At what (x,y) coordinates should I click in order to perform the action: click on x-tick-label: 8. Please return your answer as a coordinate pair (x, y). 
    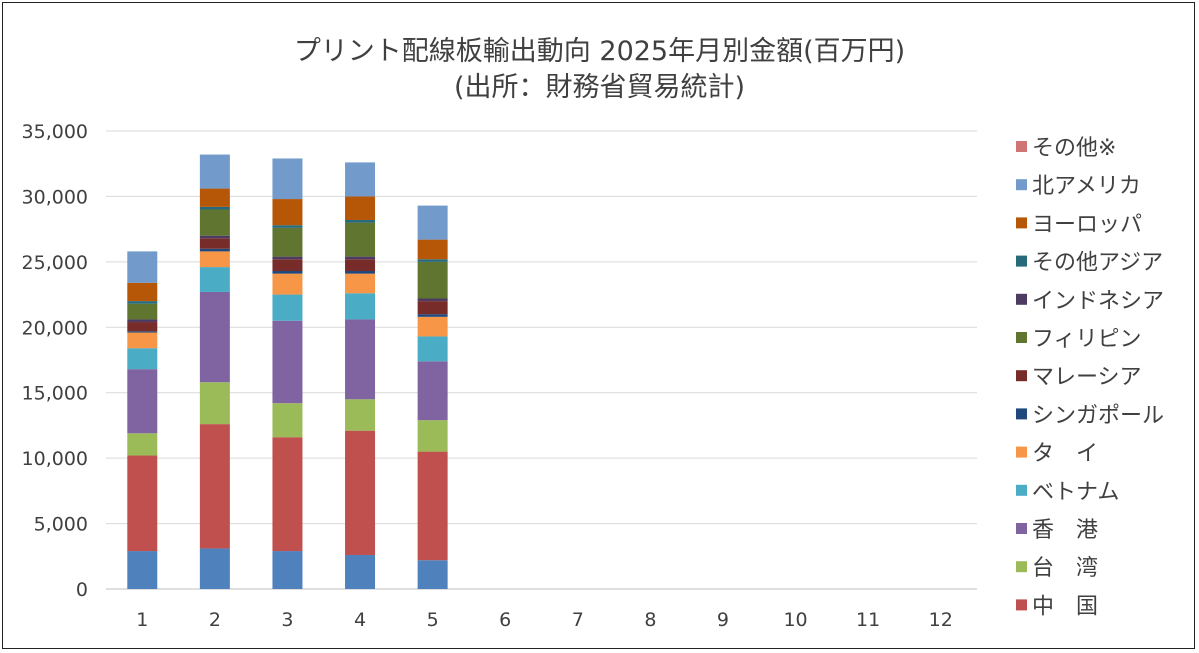
    Looking at the image, I should click on (650, 620).